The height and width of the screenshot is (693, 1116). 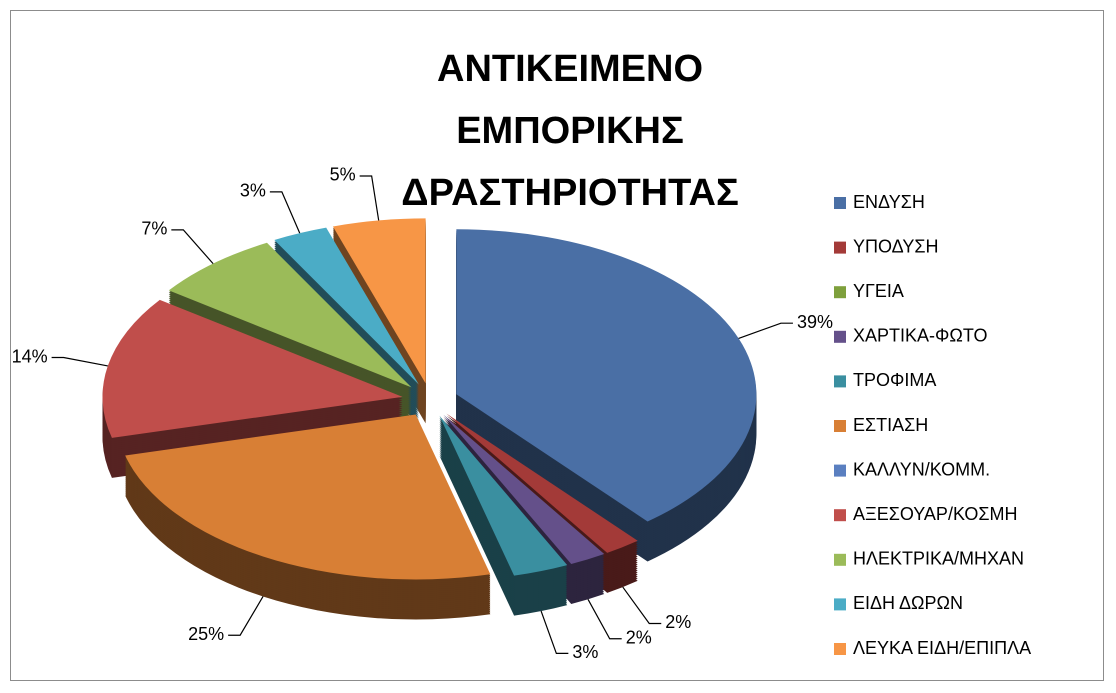 I want to click on legend-label: ΕΝΔΥΣΗ, so click(x=889, y=202).